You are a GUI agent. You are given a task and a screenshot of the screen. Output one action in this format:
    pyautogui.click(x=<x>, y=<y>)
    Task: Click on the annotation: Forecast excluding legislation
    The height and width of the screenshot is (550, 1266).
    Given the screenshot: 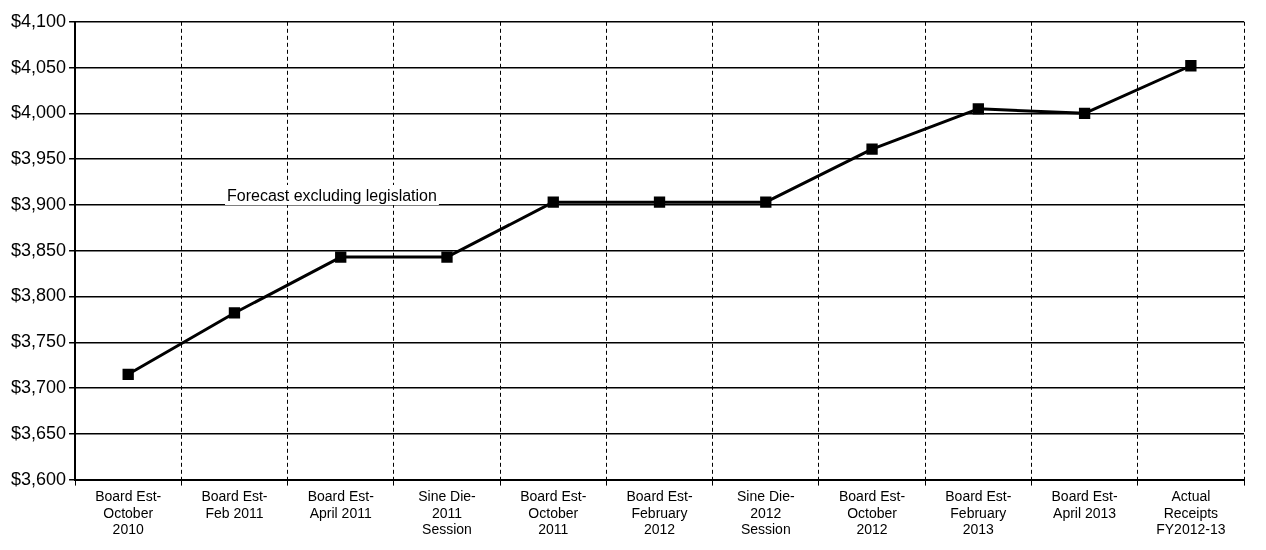 What is the action you would take?
    pyautogui.click(x=332, y=196)
    